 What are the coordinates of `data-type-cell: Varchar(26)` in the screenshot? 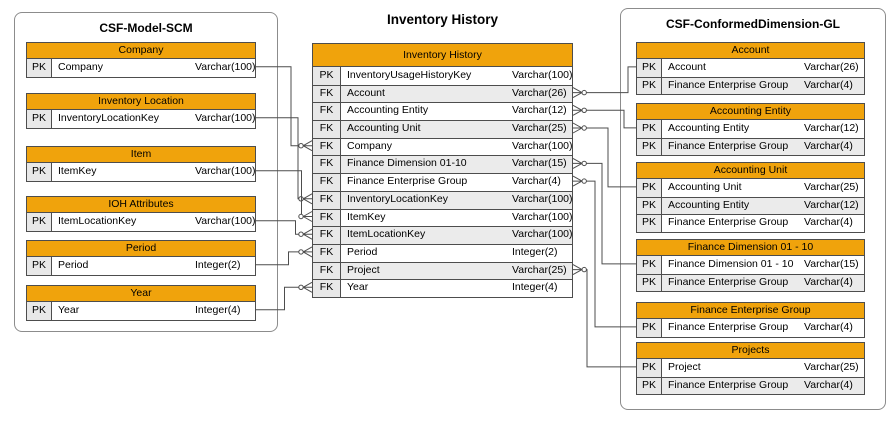 It's located at (539, 94).